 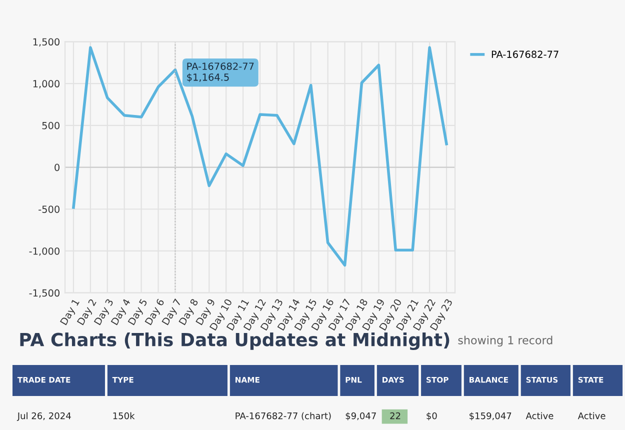 I want to click on annotation: PA-167682-77 $1,164.5, so click(x=220, y=72).